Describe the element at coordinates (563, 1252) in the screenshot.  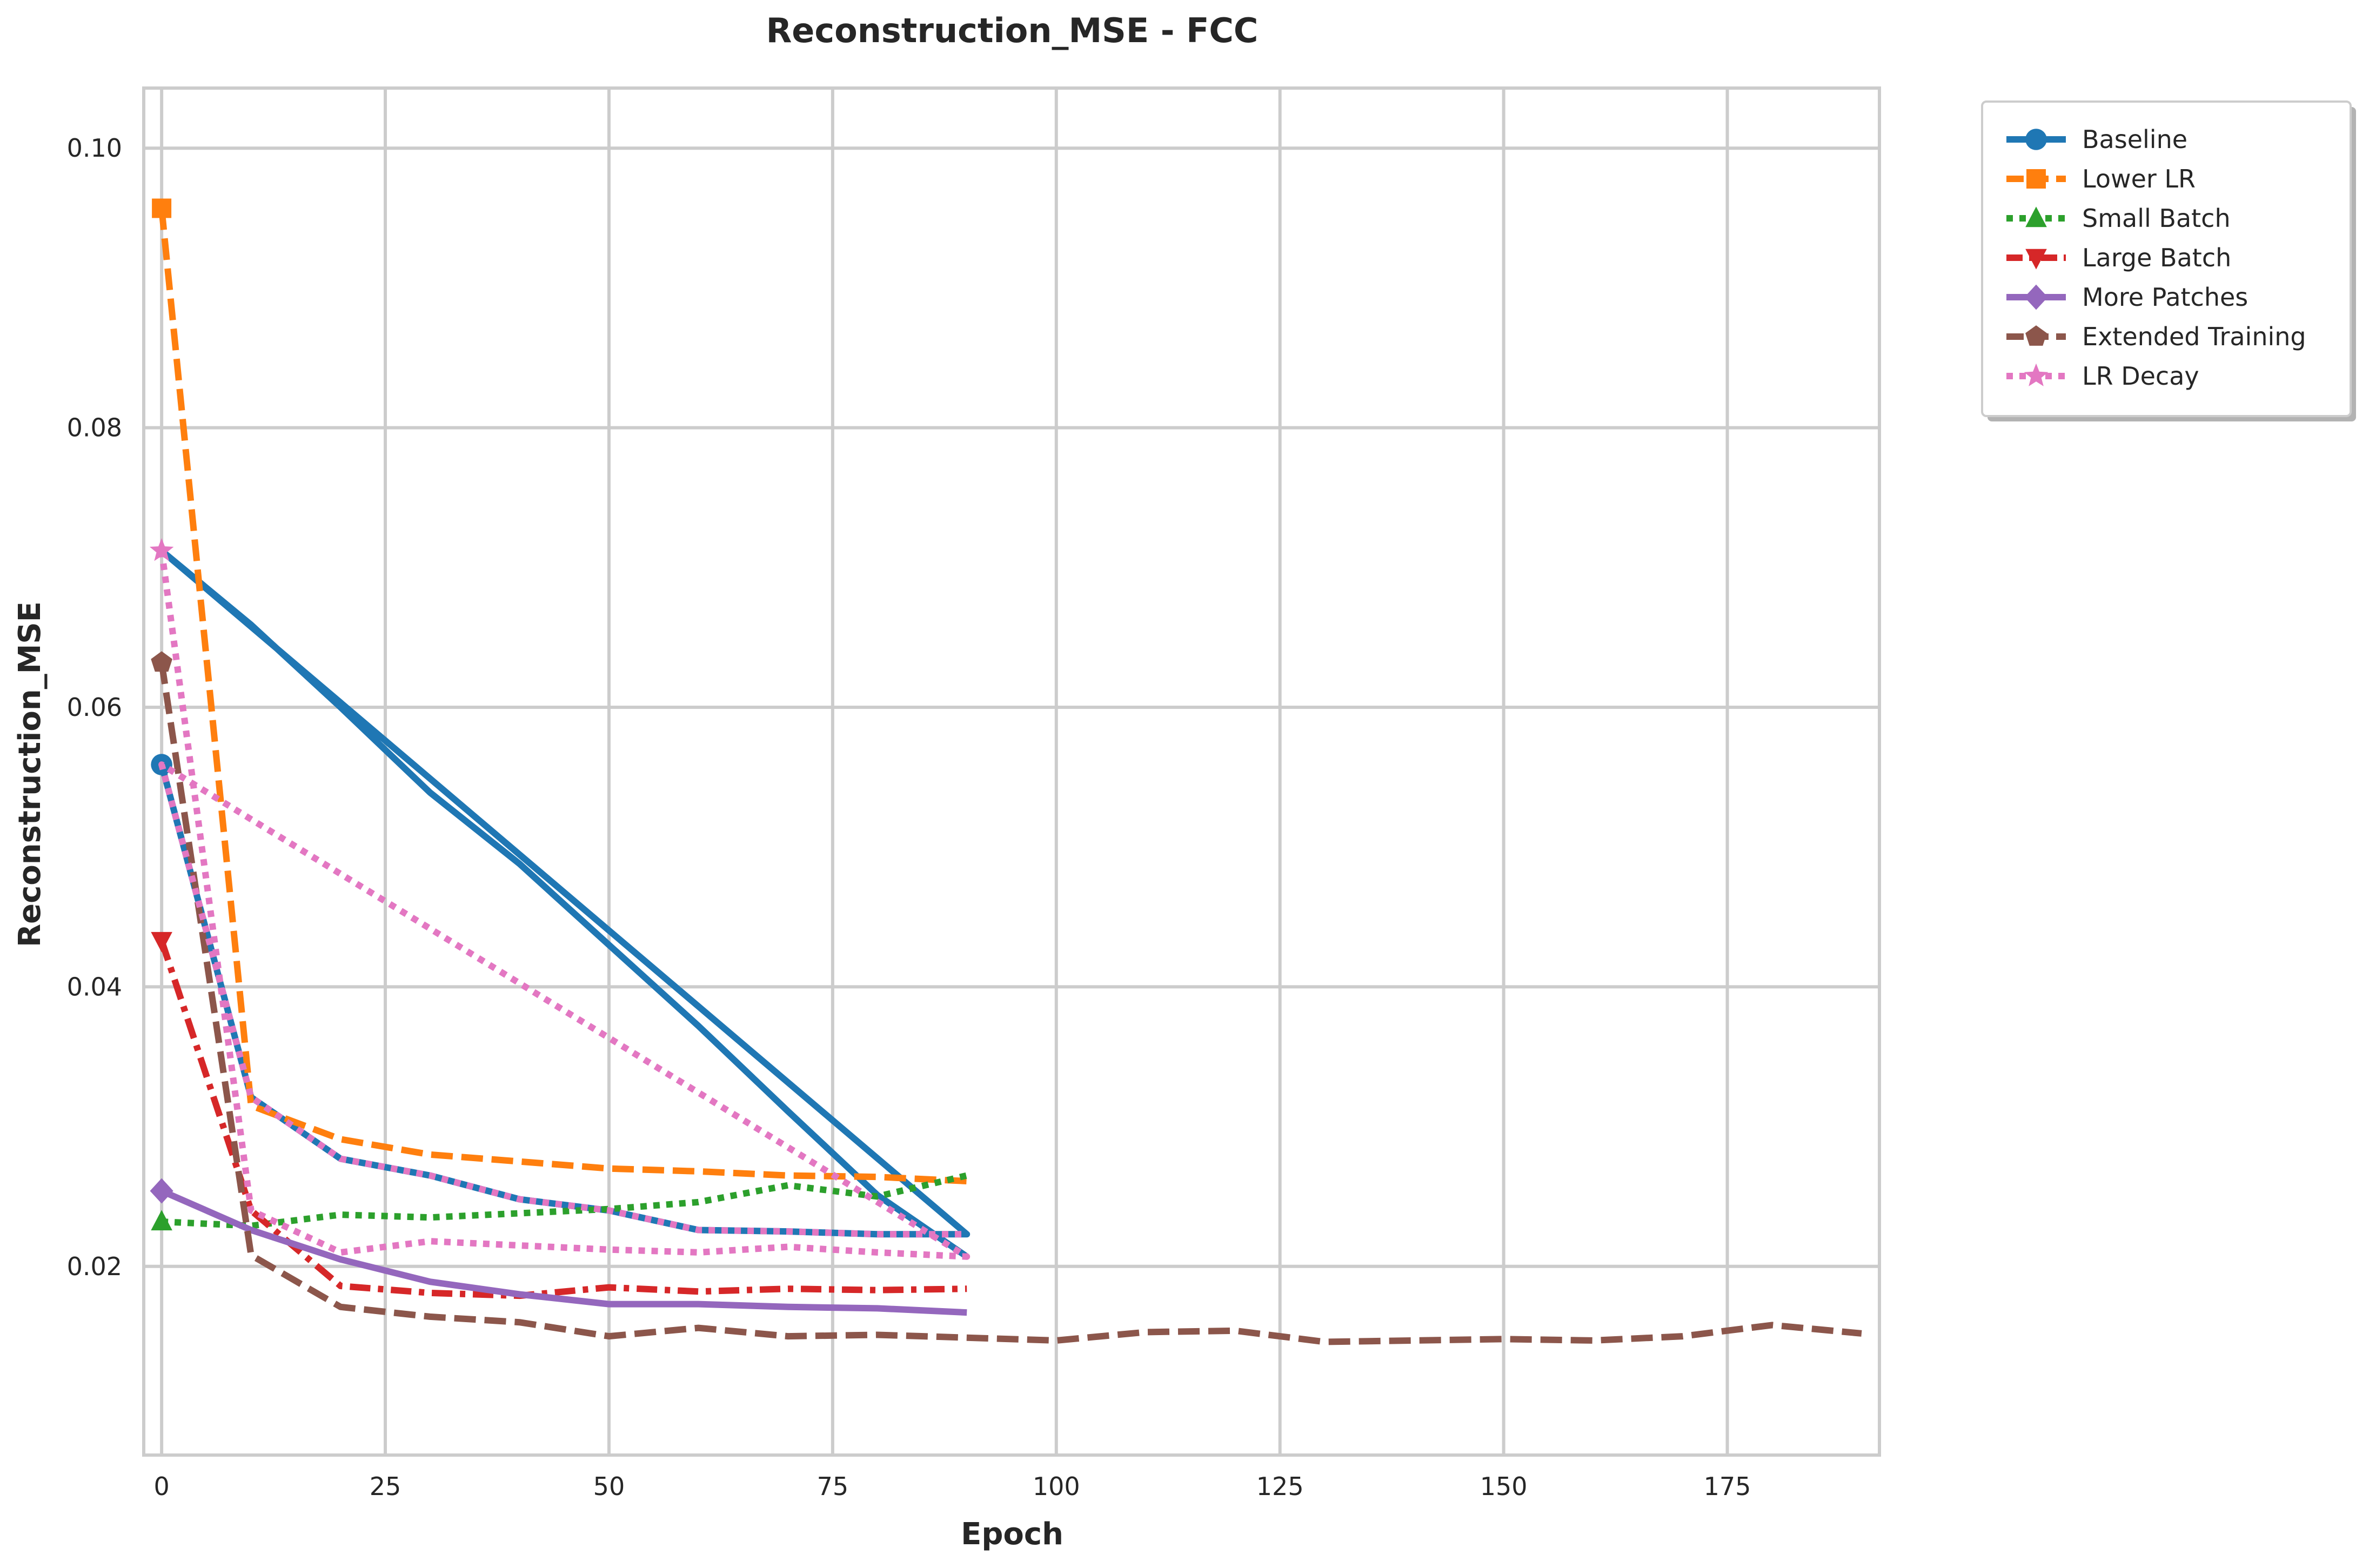
I see `more-patches-line` at that location.